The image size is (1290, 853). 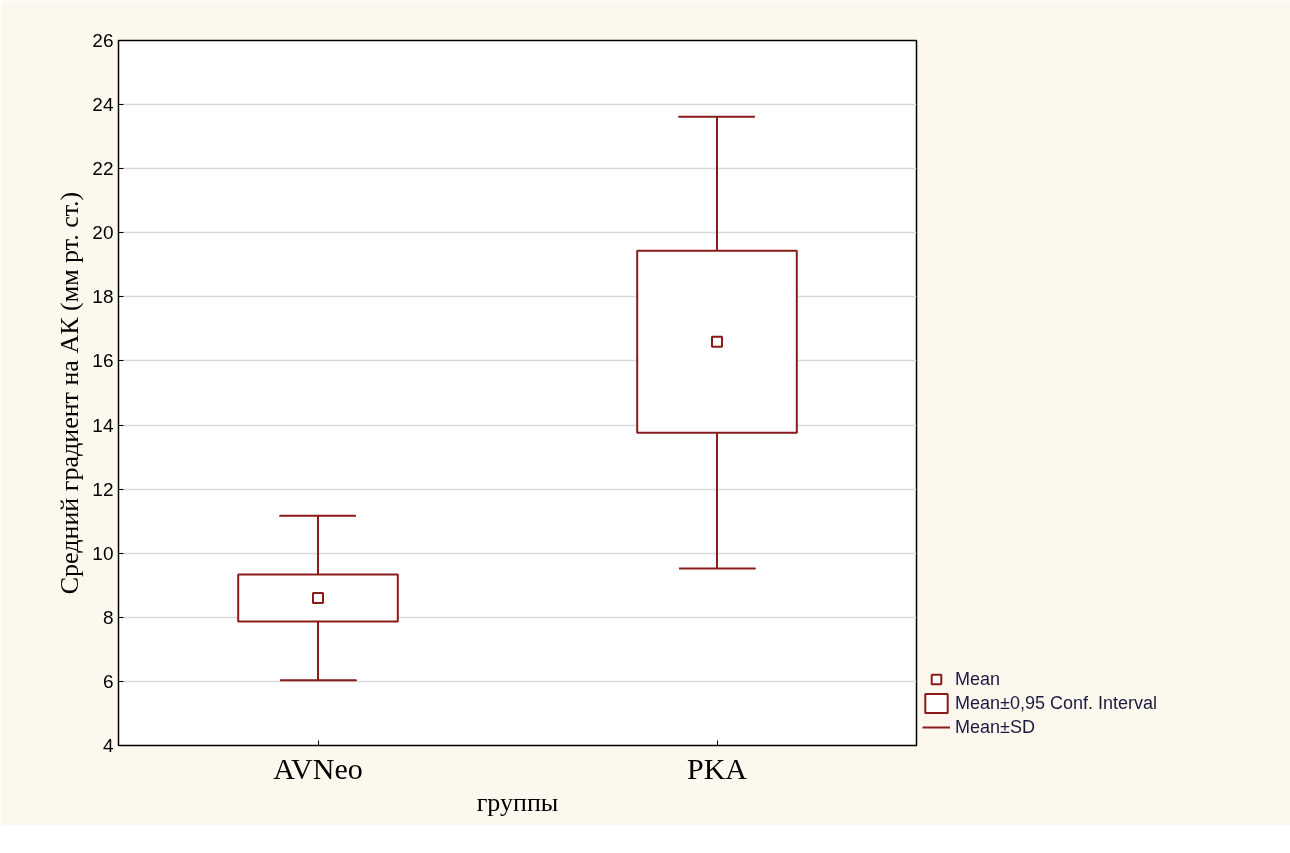 I want to click on y-tick-label: 22, so click(x=103, y=169).